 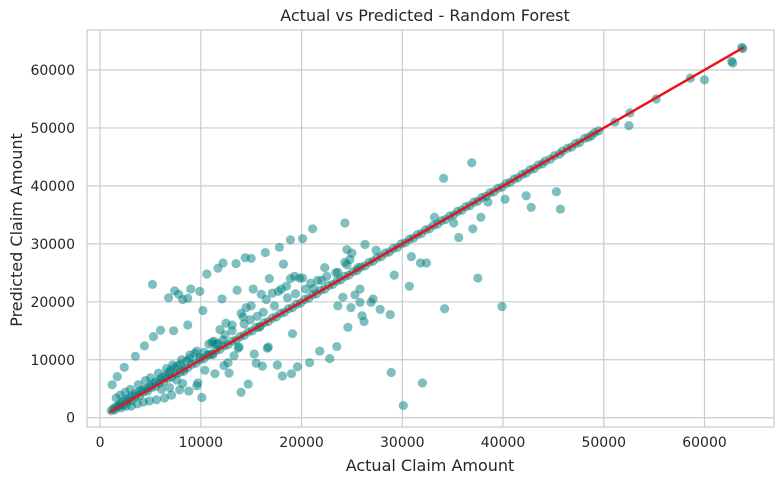 I want to click on chart-title: Actual vs Predicted - Random Forest, so click(x=425, y=15).